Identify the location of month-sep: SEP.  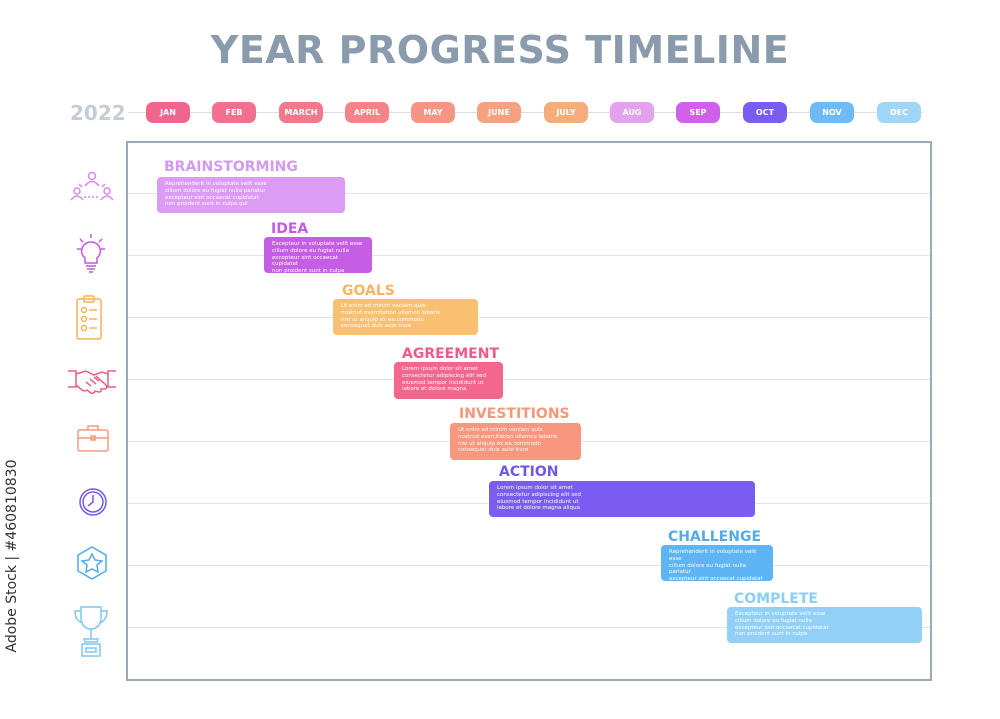
(698, 112).